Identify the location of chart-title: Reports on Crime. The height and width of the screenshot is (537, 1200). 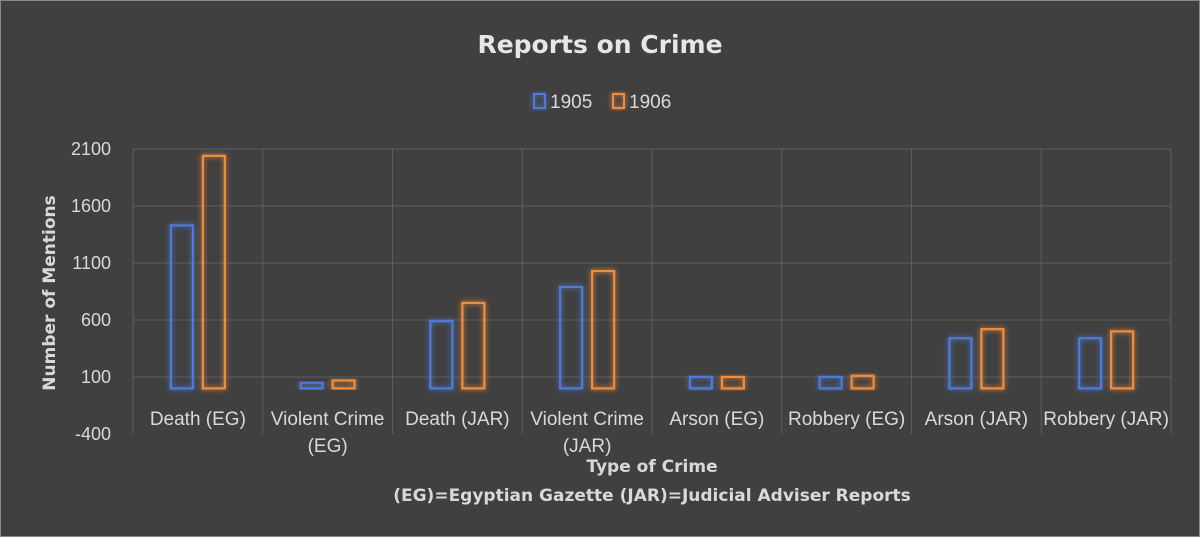
(599, 44).